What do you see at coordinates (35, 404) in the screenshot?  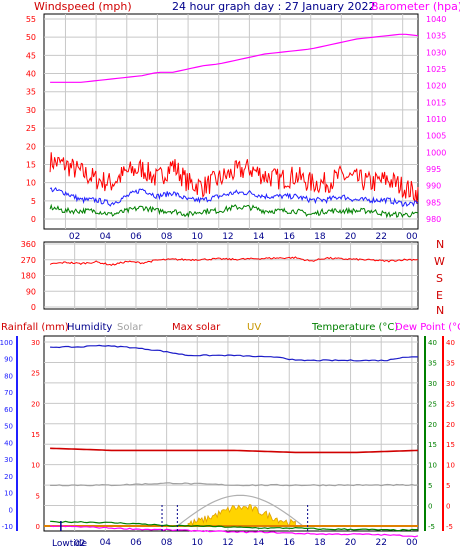 I see `rain-tick: 20` at bounding box center [35, 404].